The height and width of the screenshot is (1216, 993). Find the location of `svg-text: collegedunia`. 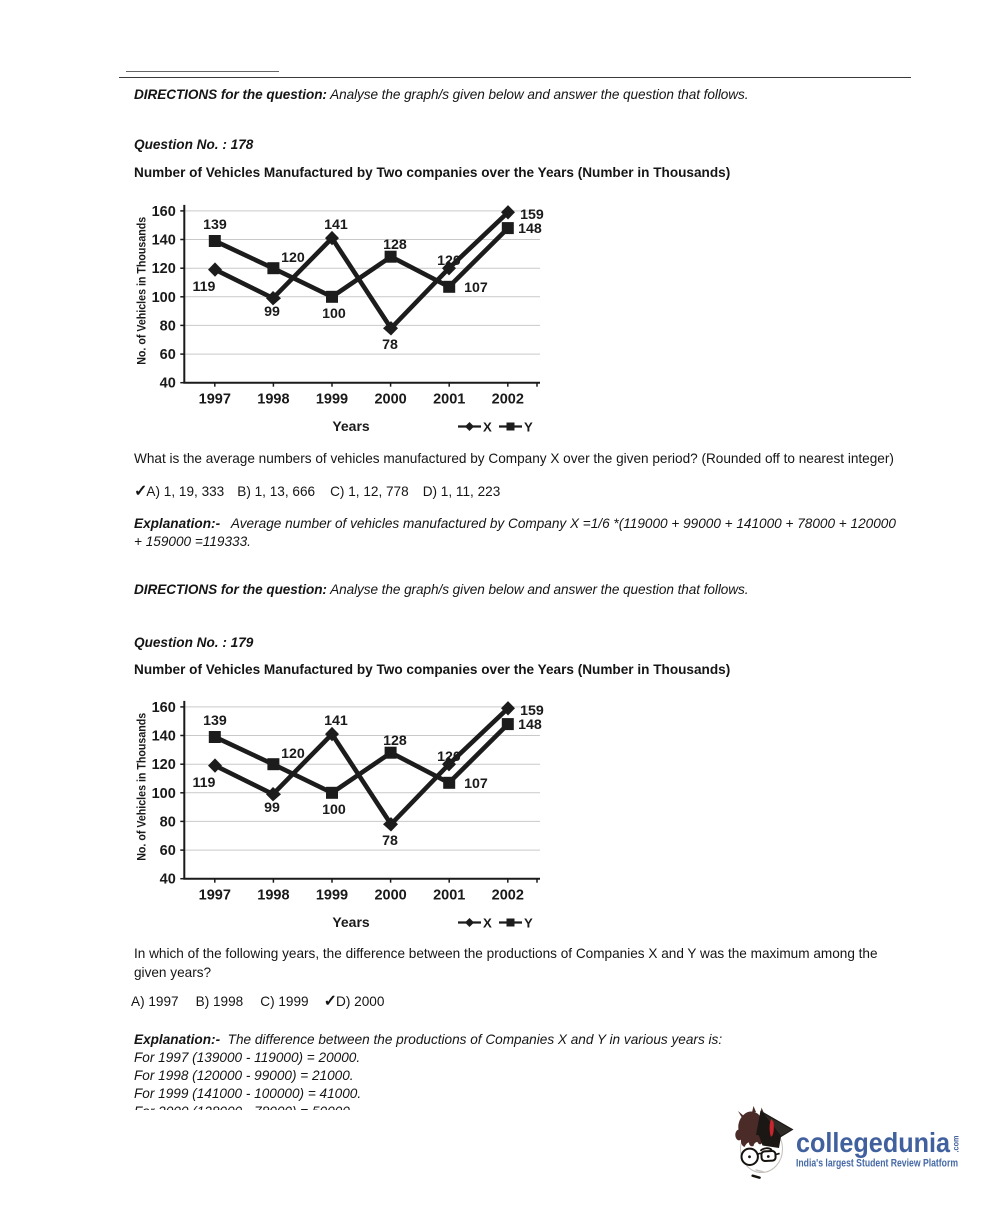

svg-text: collegedunia is located at coordinates (873, 1142).